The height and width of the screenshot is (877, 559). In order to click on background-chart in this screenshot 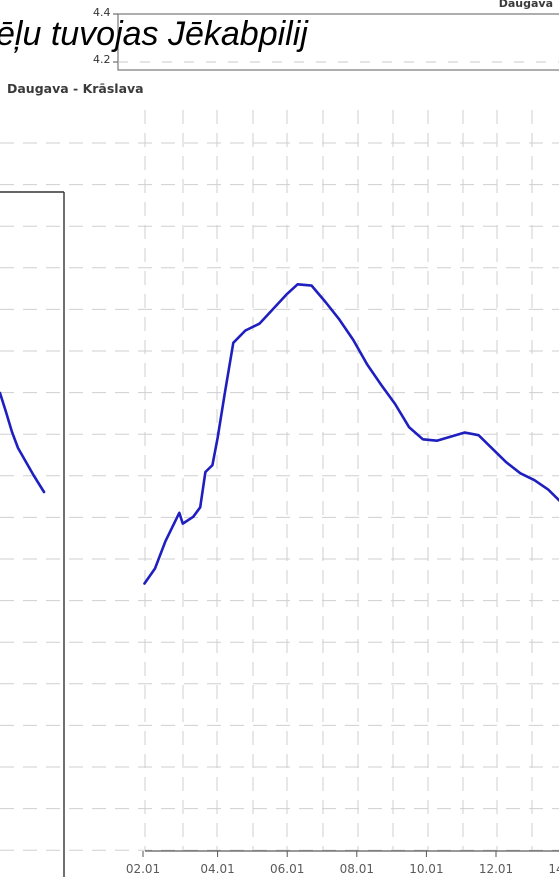, I will do `click(336, 42)`.